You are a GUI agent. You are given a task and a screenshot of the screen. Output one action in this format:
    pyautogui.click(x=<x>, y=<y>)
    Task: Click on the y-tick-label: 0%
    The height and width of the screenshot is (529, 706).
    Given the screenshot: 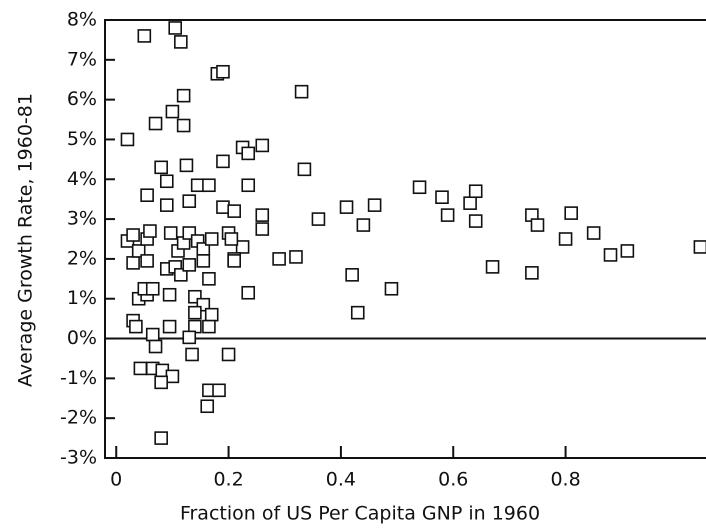 What is the action you would take?
    pyautogui.click(x=82, y=338)
    